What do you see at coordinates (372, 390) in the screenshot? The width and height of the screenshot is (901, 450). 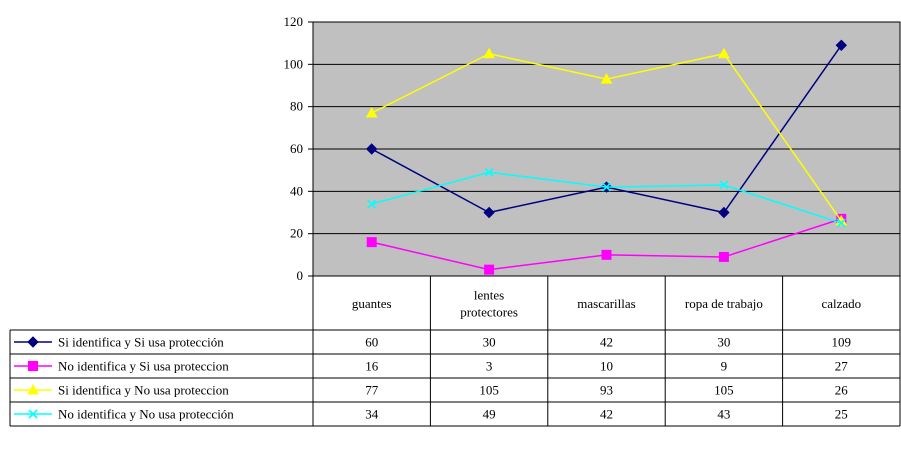 I see `data-label: 77` at bounding box center [372, 390].